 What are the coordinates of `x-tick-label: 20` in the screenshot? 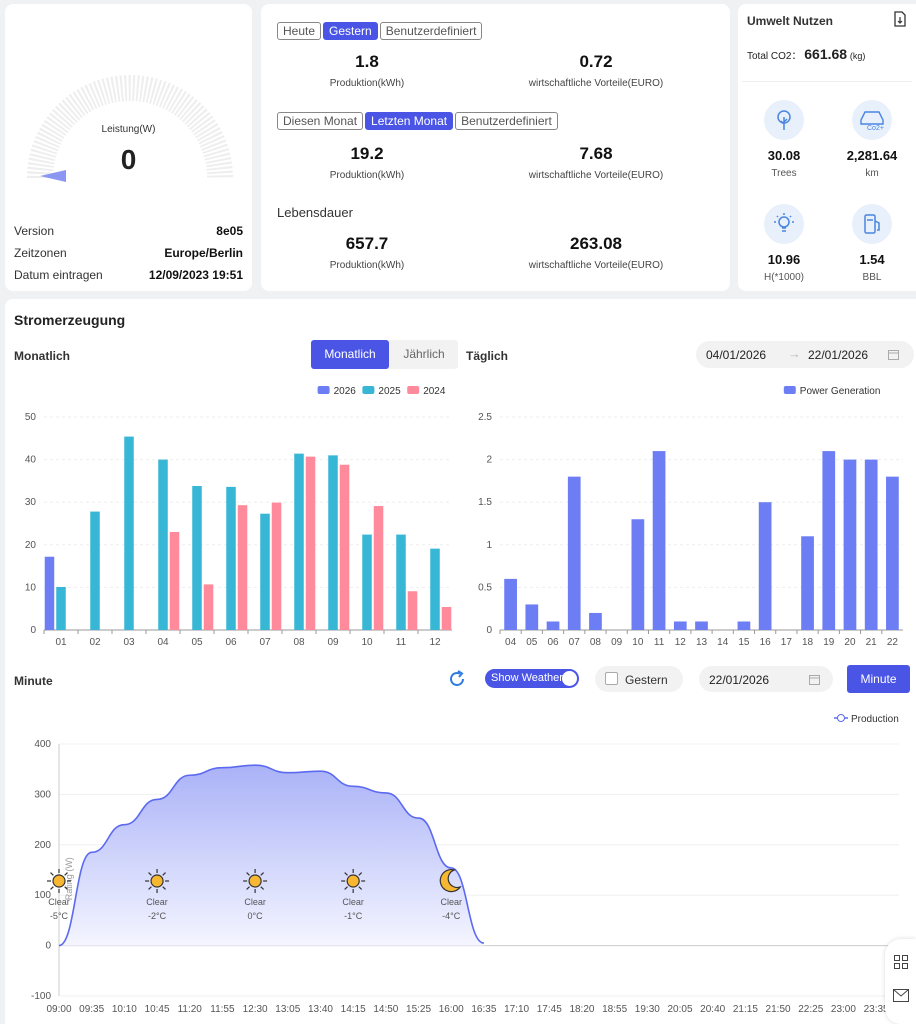 It's located at (850, 642).